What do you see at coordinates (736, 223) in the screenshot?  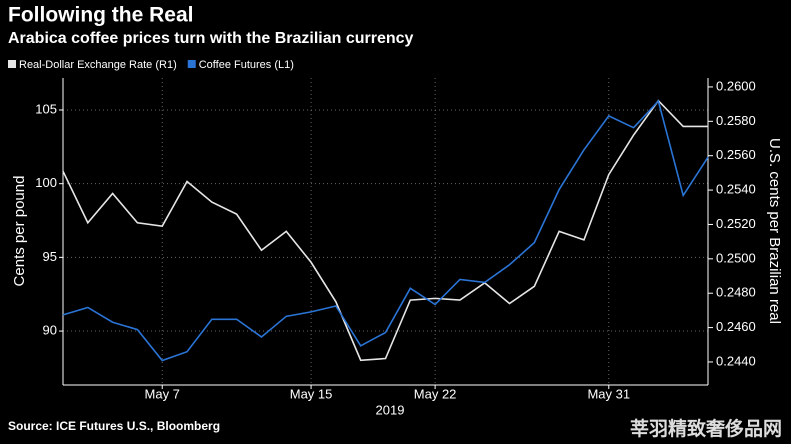 I see `y2-tick-label: 0.2520` at bounding box center [736, 223].